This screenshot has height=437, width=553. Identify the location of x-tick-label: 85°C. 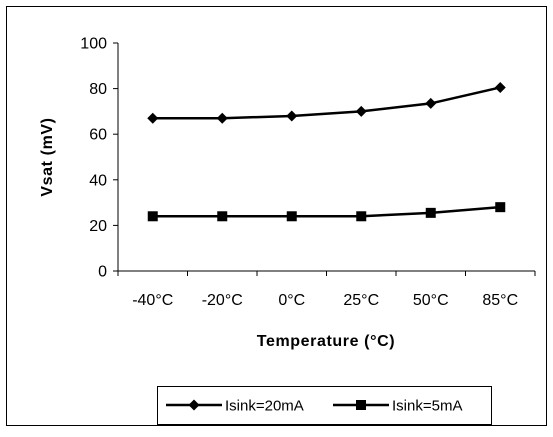
(500, 300).